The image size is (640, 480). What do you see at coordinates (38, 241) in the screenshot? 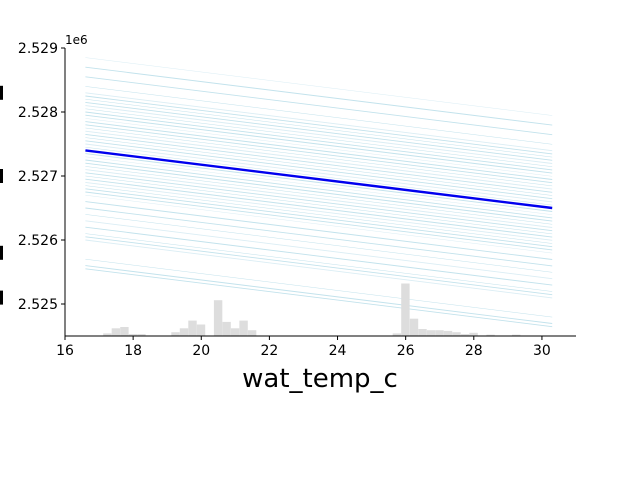
I see `y-tick-label: 2.526` at bounding box center [38, 241].